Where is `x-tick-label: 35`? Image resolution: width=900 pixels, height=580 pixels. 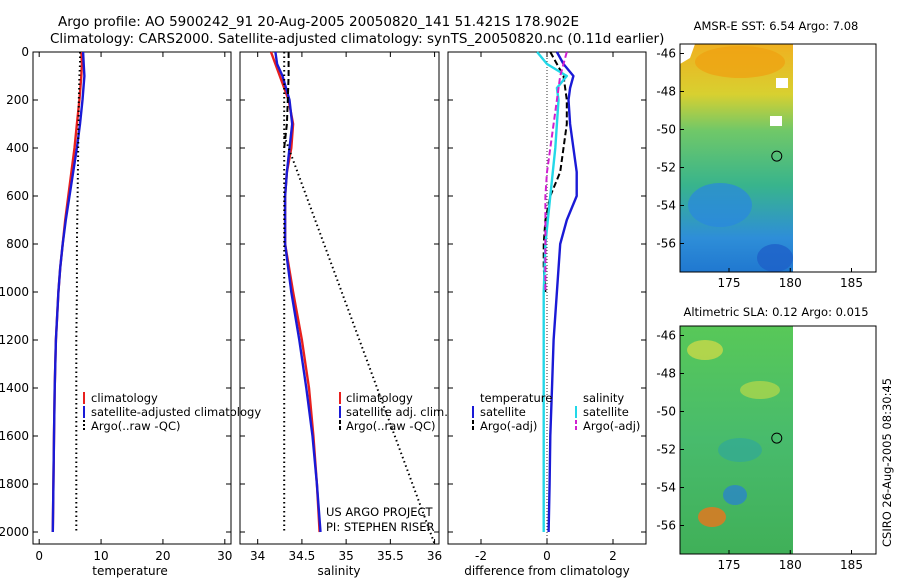
x-tick-label: 35 is located at coordinates (345, 556).